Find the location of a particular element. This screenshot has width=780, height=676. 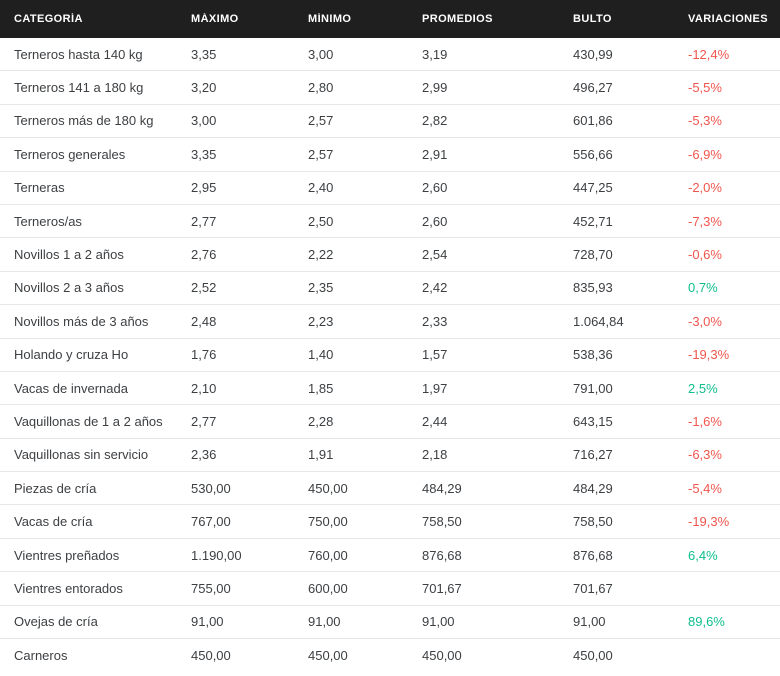

column-header-promedios: PROMEDIOS is located at coordinates (457, 19).